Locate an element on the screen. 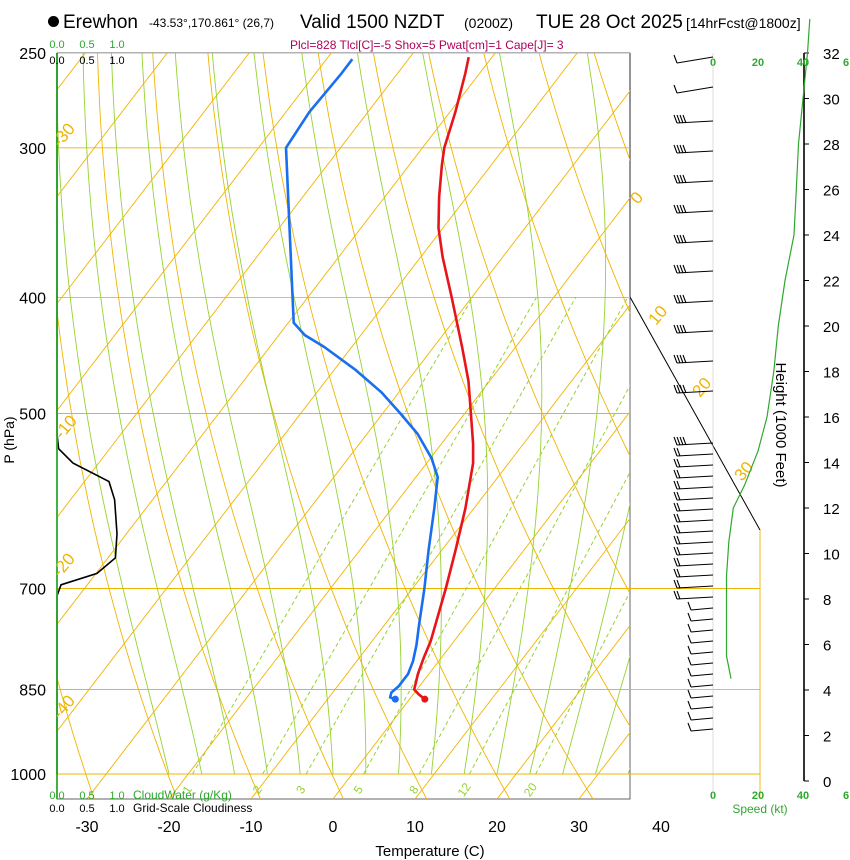 This screenshot has width=850, height=860. height-tick-label: 30 is located at coordinates (831, 100).